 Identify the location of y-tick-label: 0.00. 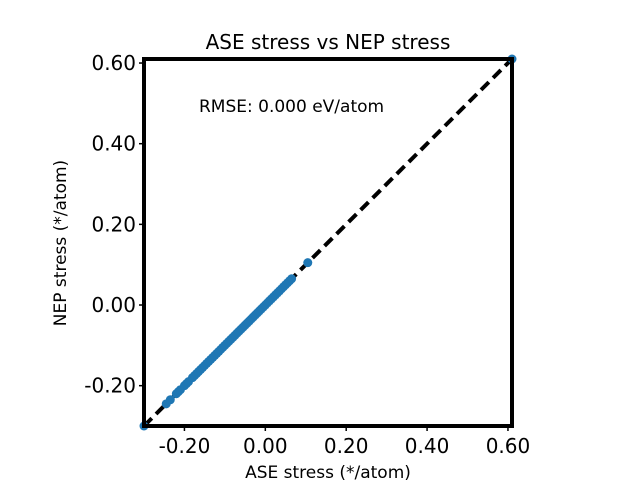
(113, 305).